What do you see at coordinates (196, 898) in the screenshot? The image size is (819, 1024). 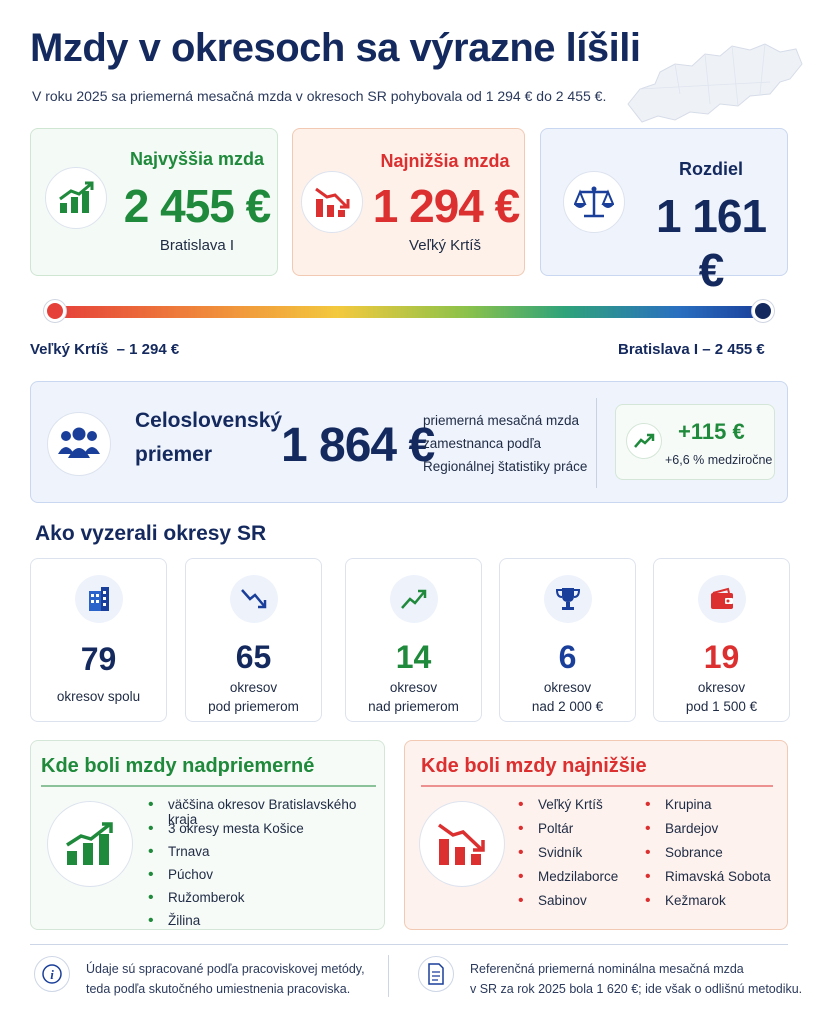 I see `list-item: Ružomberok` at bounding box center [196, 898].